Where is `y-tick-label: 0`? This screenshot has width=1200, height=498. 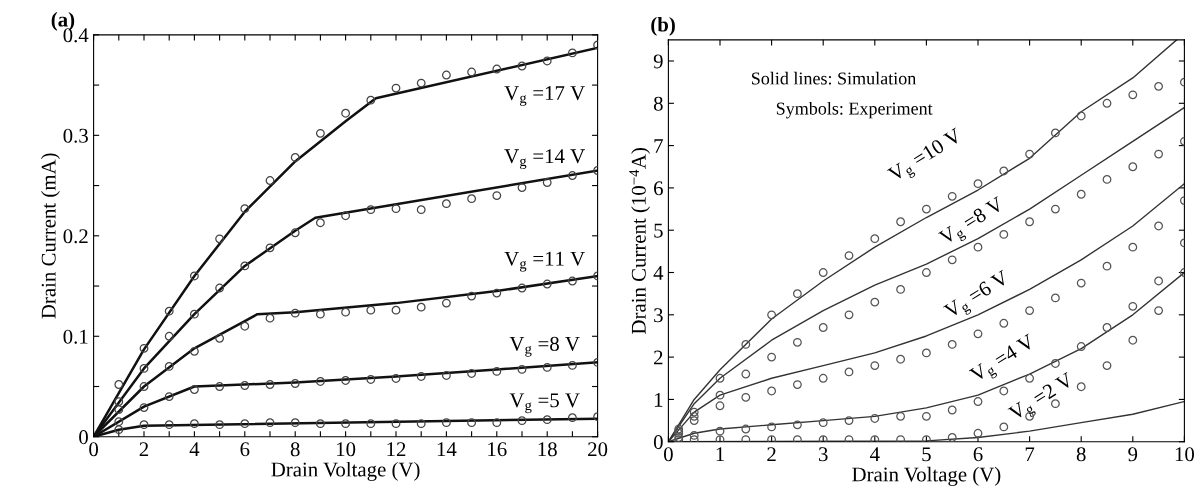
y-tick-label: 0 is located at coordinates (83, 437).